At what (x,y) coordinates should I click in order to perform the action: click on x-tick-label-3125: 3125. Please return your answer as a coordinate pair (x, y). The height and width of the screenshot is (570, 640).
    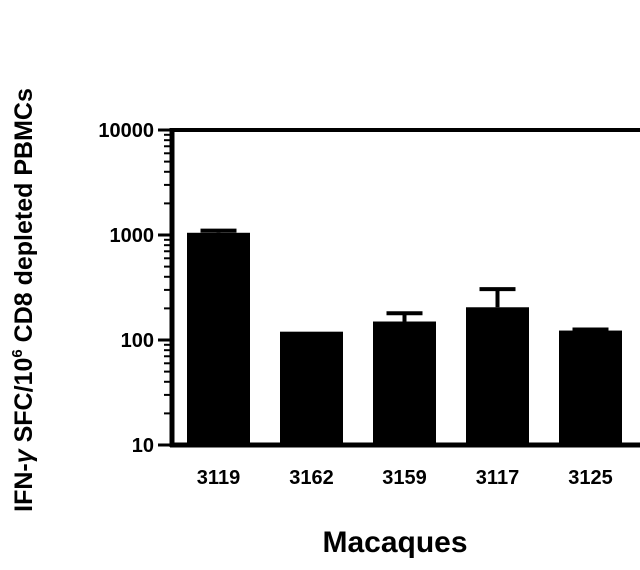
    Looking at the image, I should click on (590, 478).